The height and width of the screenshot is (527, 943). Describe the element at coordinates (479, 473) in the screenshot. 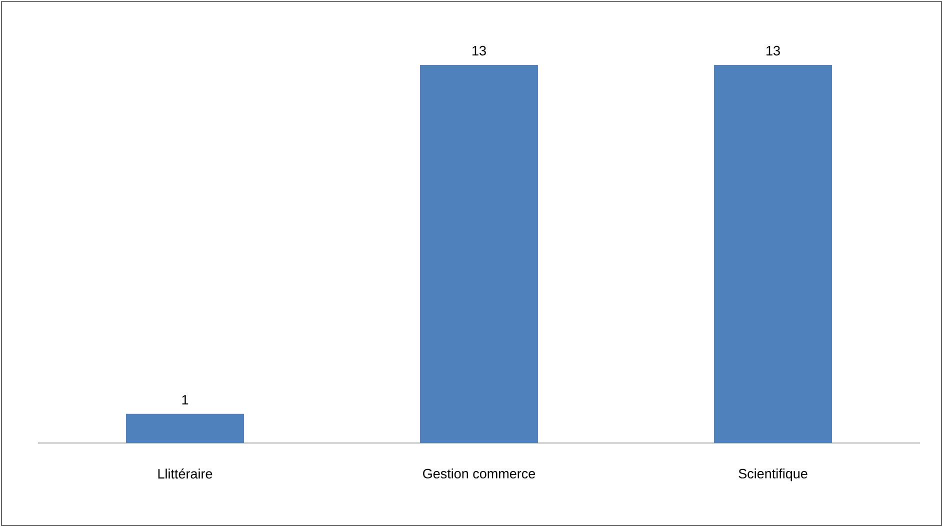

I see `x-tick-label: Gestion commerce` at that location.